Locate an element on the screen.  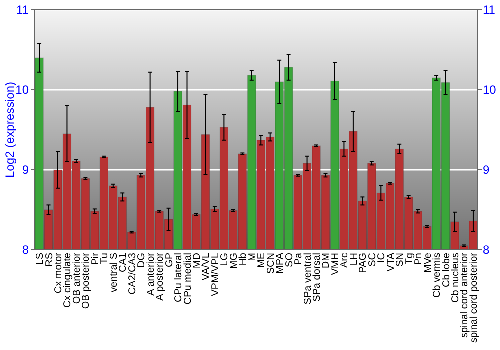
x-tick-label: SPa ventral is located at coordinates (308, 279).